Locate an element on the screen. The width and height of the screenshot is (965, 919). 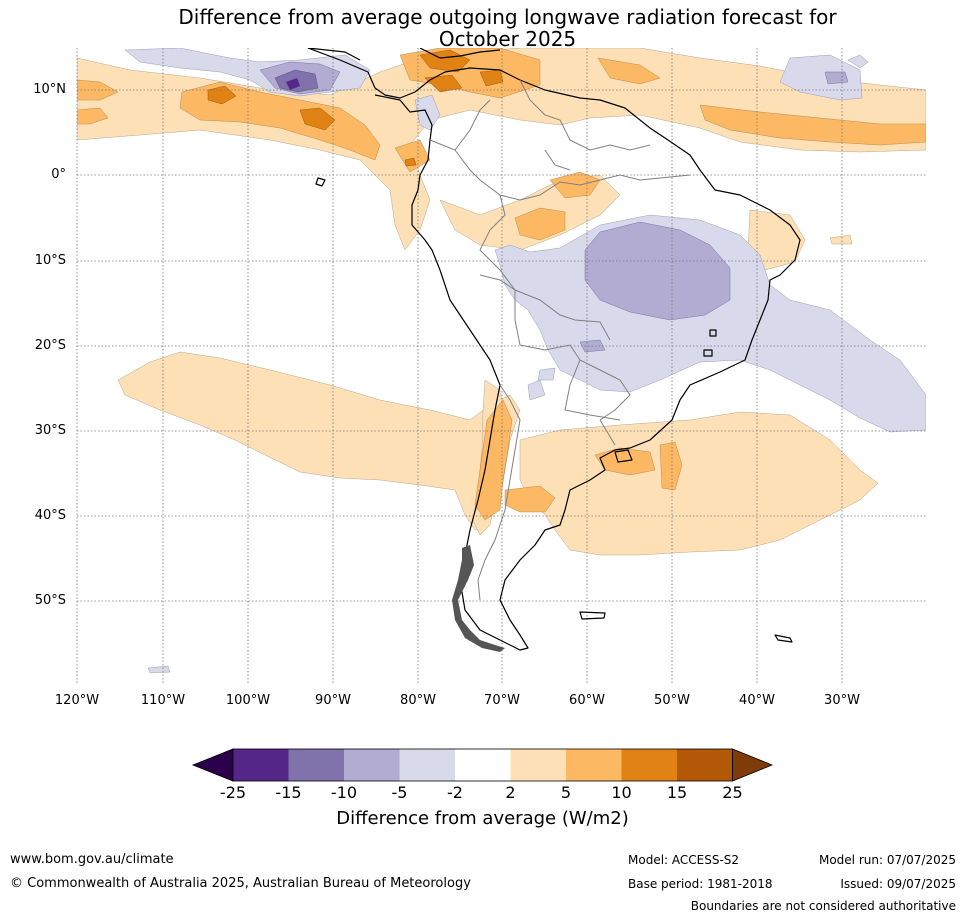
colorbar-frame is located at coordinates (482, 765).